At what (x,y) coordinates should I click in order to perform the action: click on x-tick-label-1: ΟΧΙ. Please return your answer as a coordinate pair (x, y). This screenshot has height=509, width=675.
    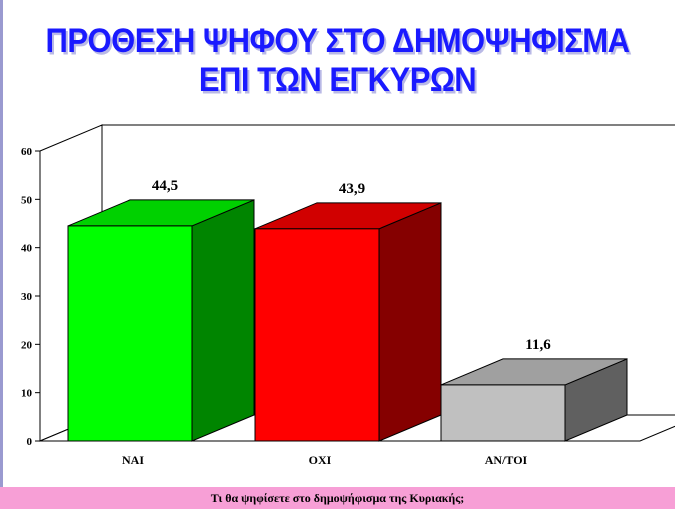
    Looking at the image, I should click on (320, 460).